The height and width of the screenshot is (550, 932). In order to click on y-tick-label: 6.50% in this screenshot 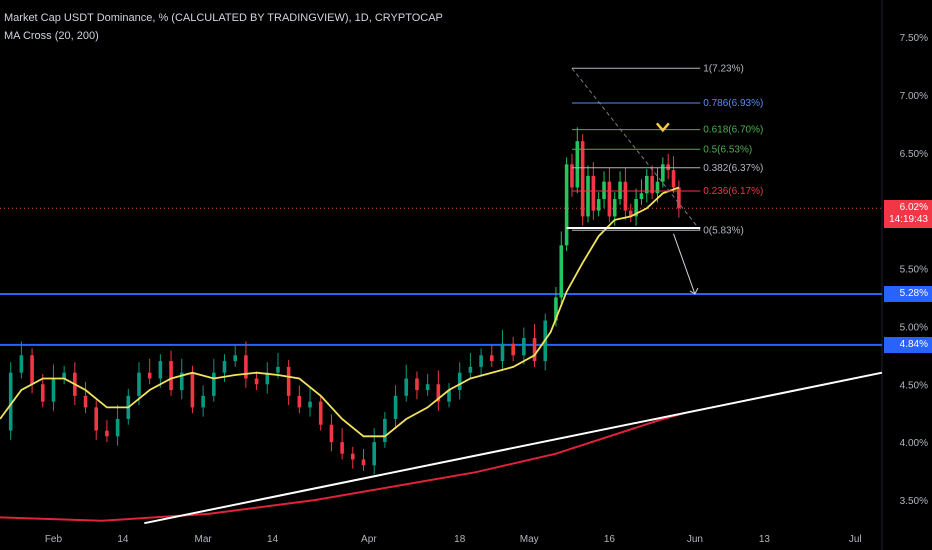, I will do `click(914, 154)`.